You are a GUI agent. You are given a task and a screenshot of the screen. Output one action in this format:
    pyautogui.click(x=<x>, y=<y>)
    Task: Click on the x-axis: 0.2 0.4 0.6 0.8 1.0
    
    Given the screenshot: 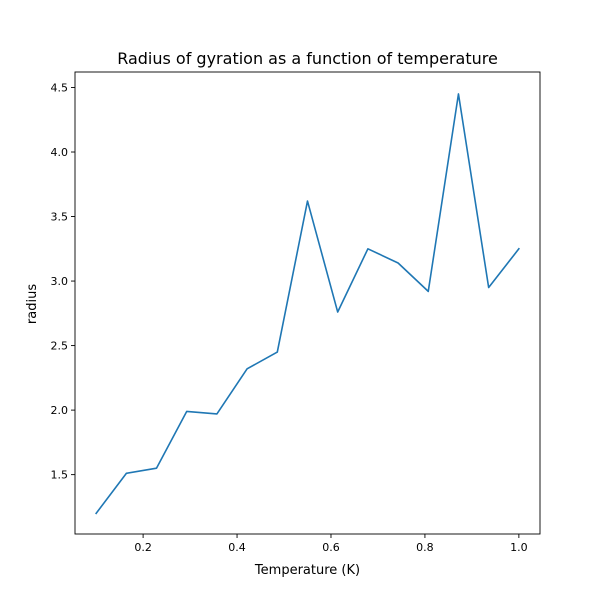 What is the action you would take?
    pyautogui.click(x=330, y=544)
    